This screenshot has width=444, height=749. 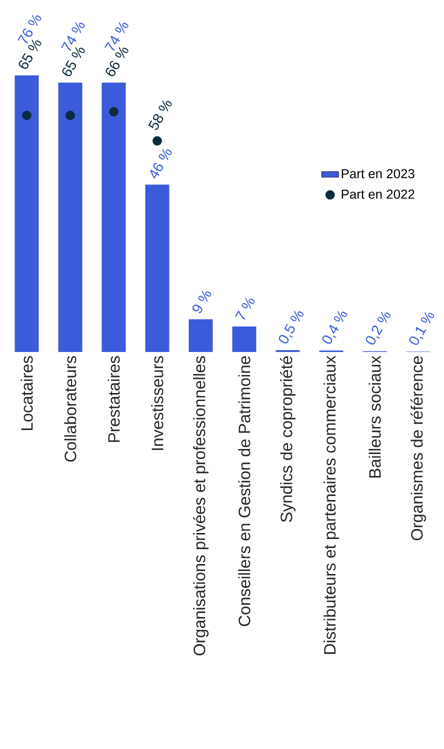 What do you see at coordinates (244, 491) in the screenshot?
I see `x-tick-label: Conseillers en Gestion de Patrimoine` at bounding box center [244, 491].